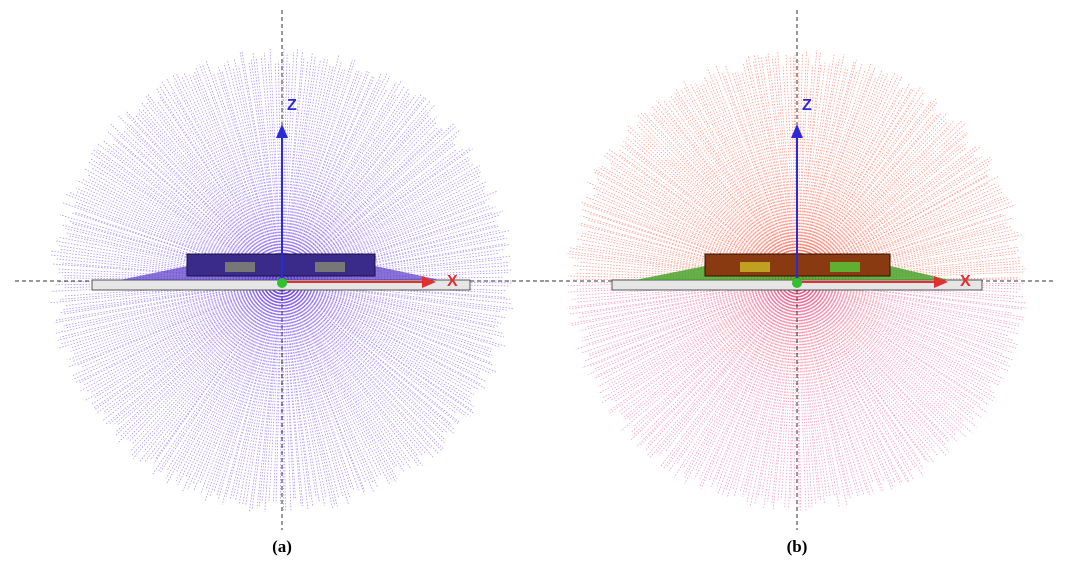 This screenshot has width=1065, height=570. Describe the element at coordinates (429, 282) in the screenshot. I see `x-arrowhead` at that location.